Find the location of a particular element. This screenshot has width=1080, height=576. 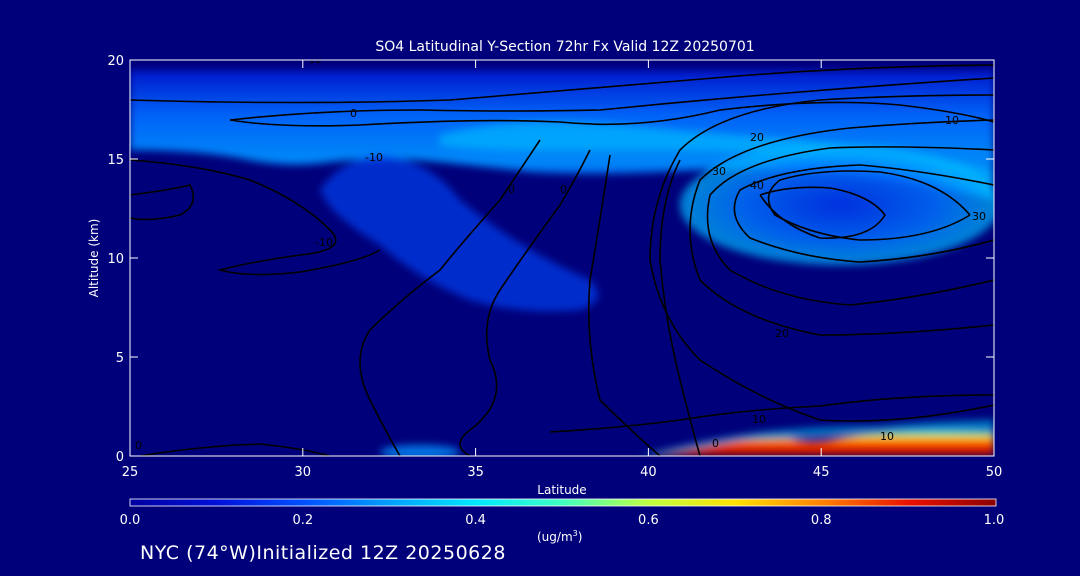

x-tick-label: 45 is located at coordinates (821, 472).